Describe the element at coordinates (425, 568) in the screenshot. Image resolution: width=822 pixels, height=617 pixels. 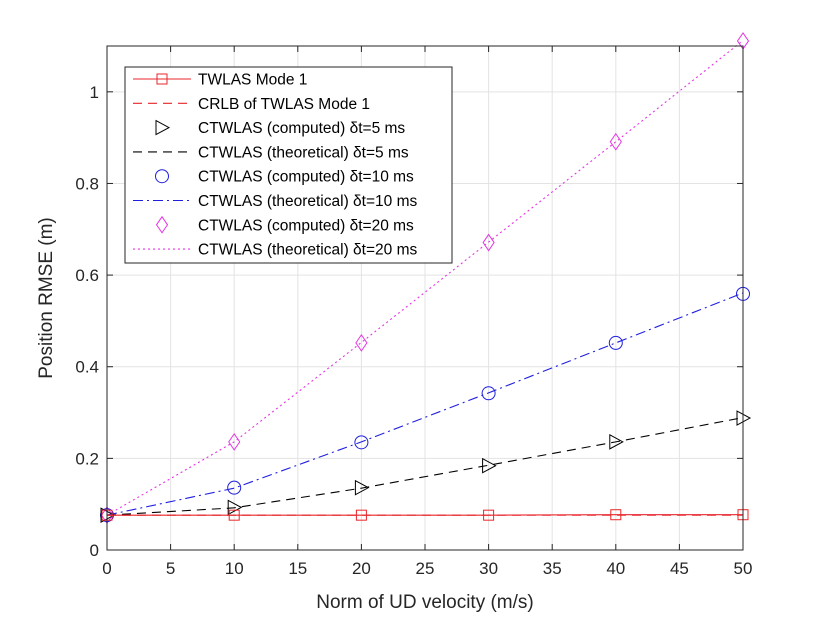
I see `x-tick-label: 25` at that location.